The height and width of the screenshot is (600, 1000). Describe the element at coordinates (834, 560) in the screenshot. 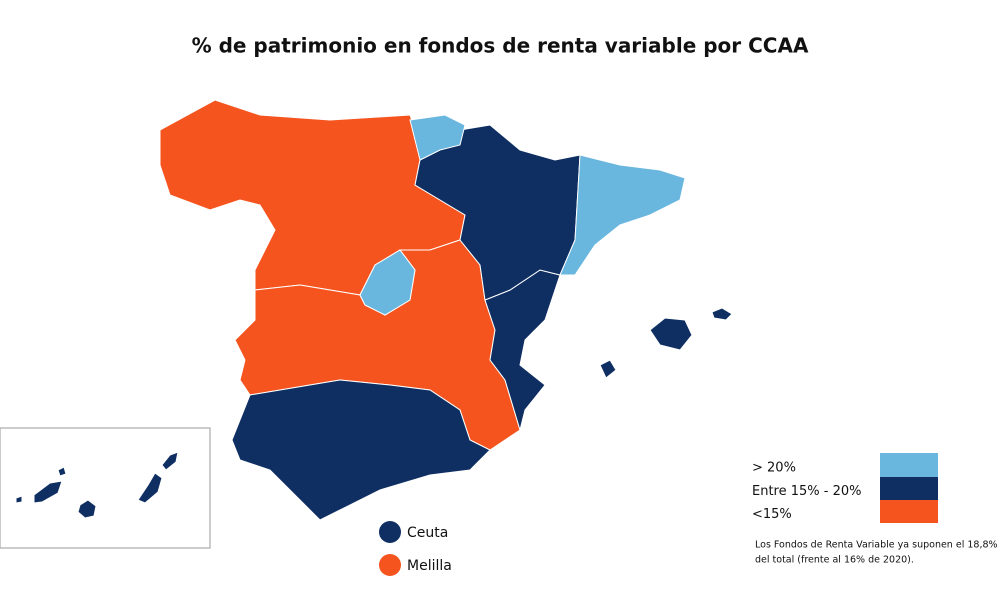

I see `note: del total (frente al 16% de 2020).` at that location.